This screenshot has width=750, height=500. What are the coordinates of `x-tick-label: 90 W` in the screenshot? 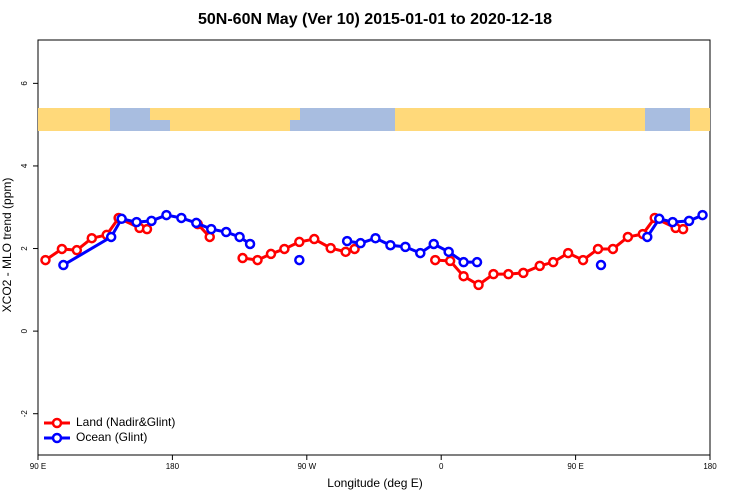 It's located at (306, 466).